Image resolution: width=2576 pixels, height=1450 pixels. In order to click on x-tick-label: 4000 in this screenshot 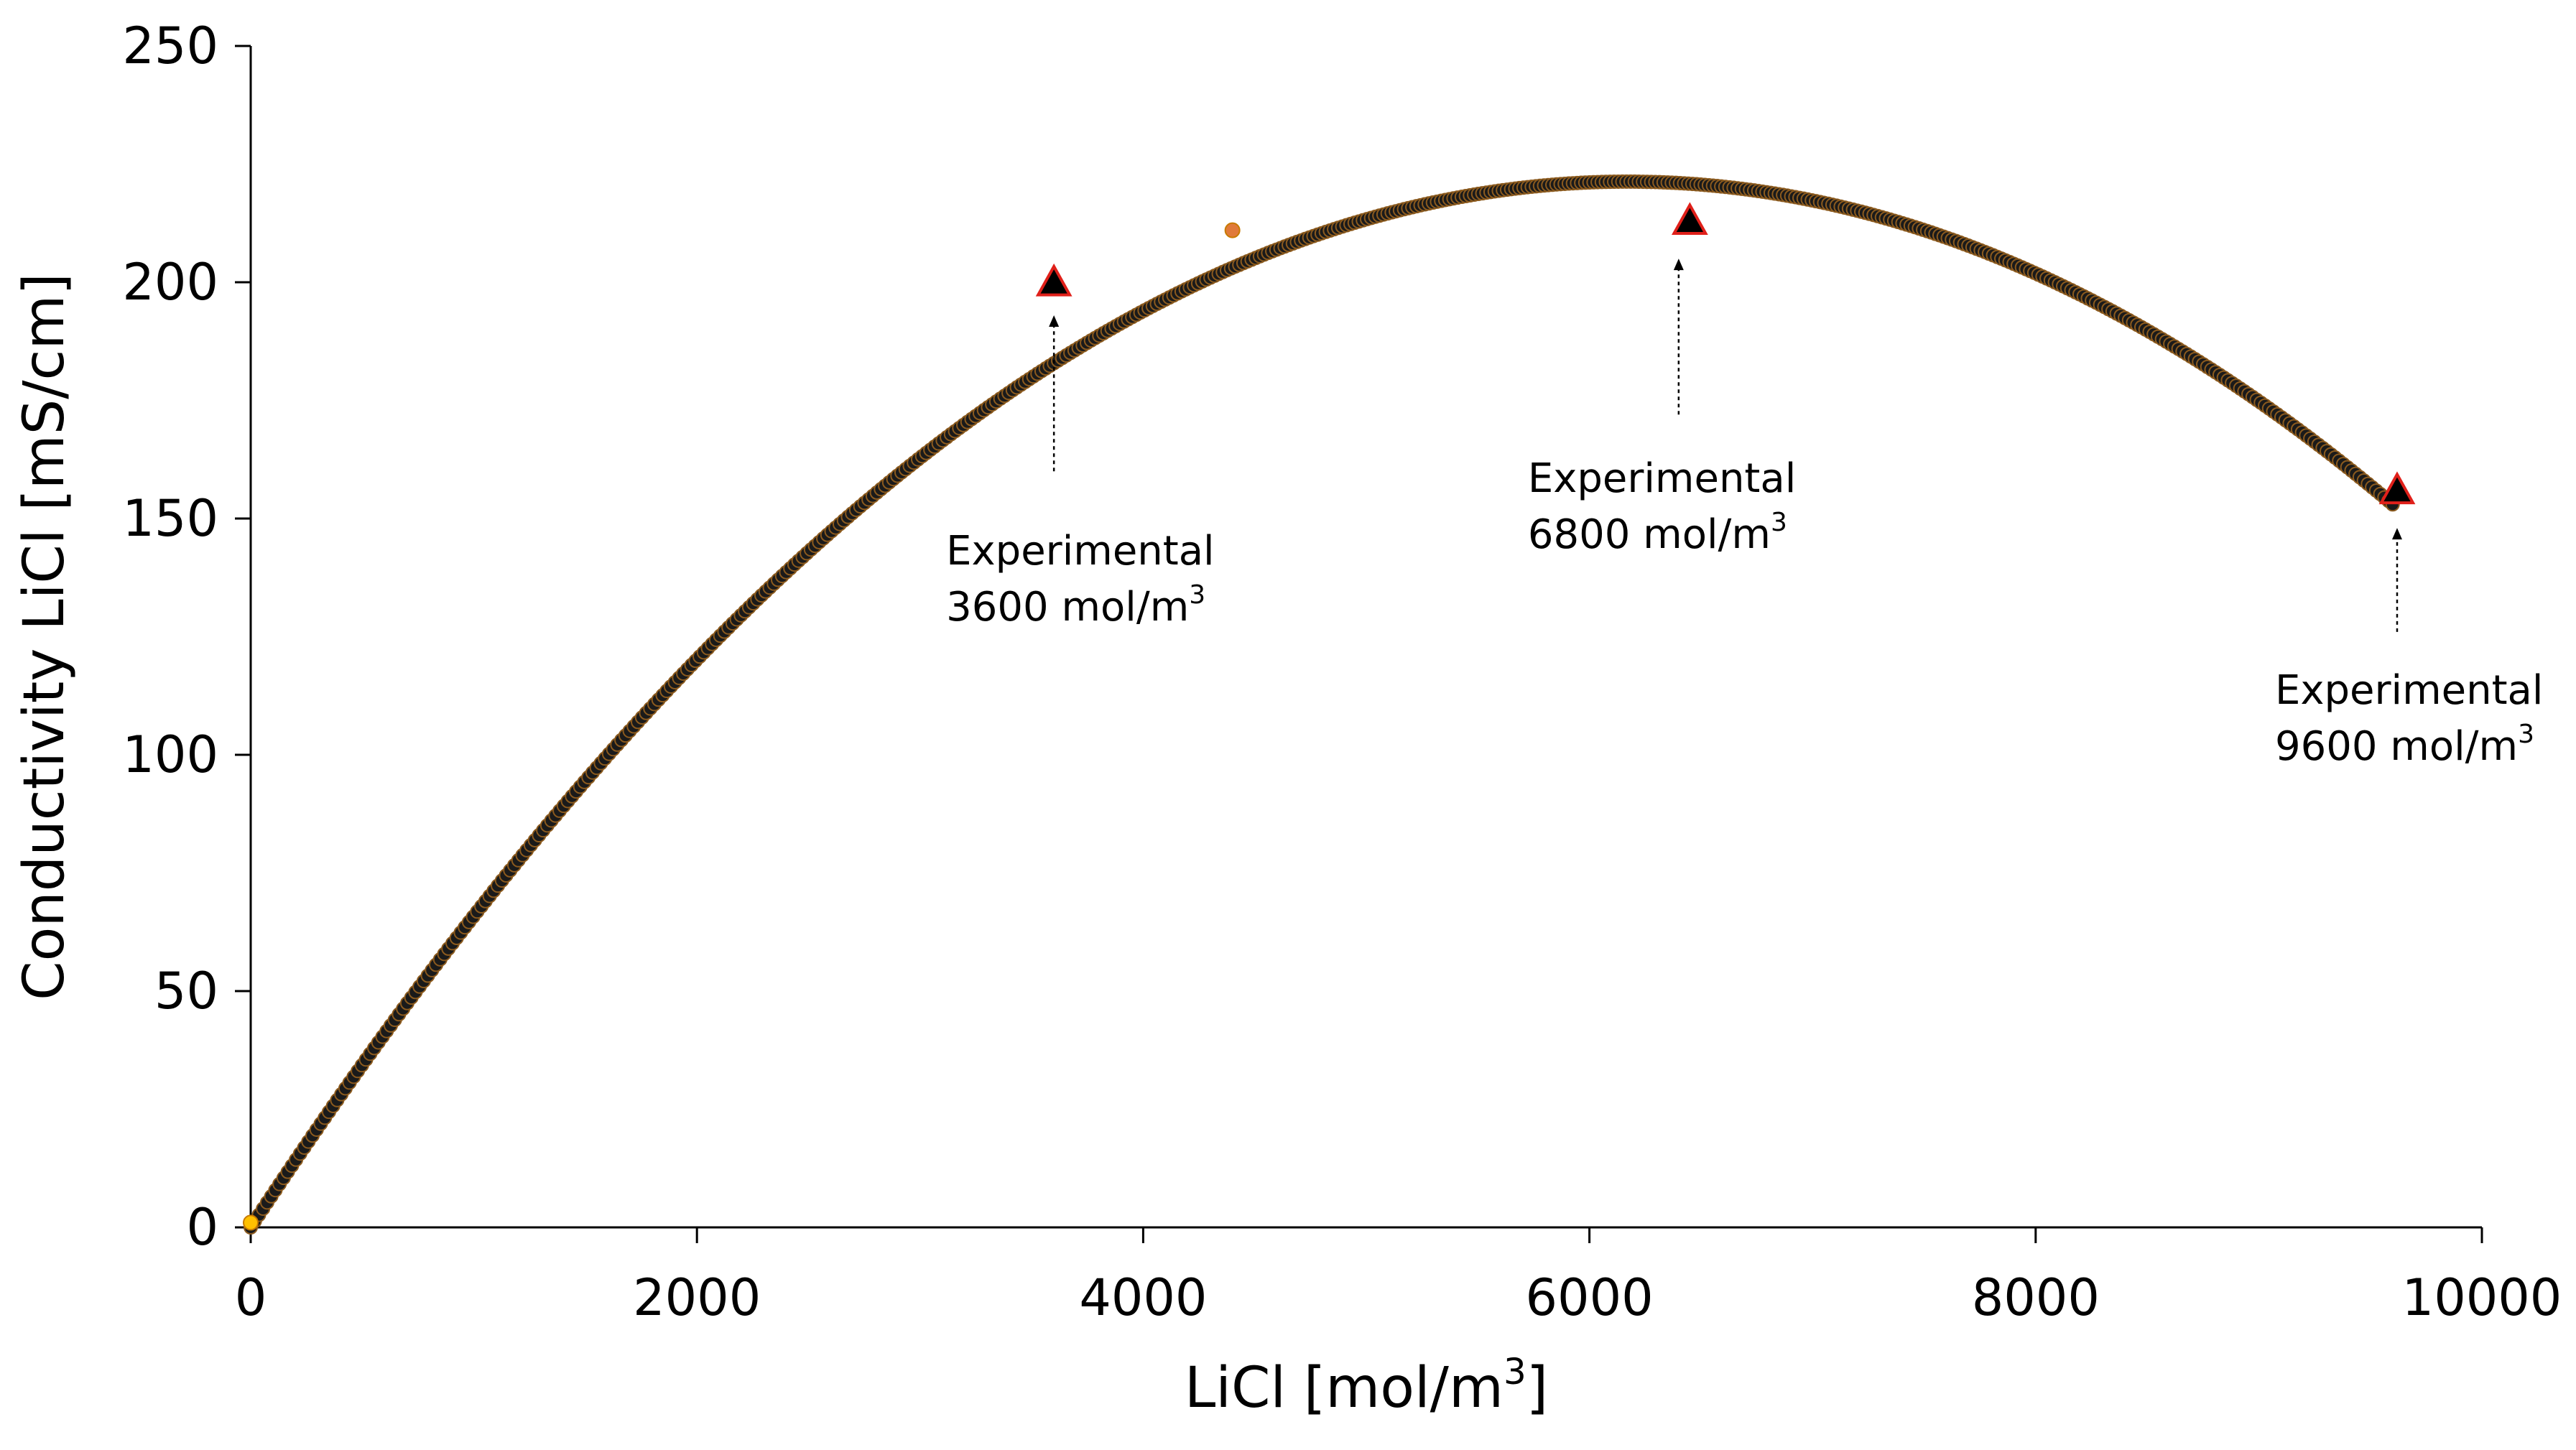, I will do `click(1143, 1297)`.